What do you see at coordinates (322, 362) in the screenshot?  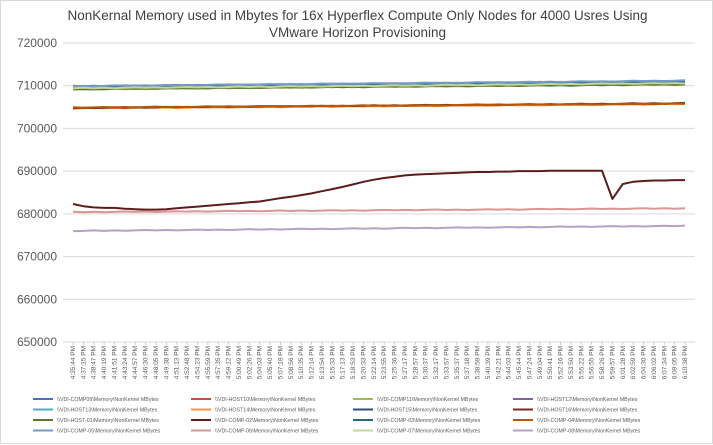 I see `x-tick-label: 5:13:54 PM` at bounding box center [322, 362].